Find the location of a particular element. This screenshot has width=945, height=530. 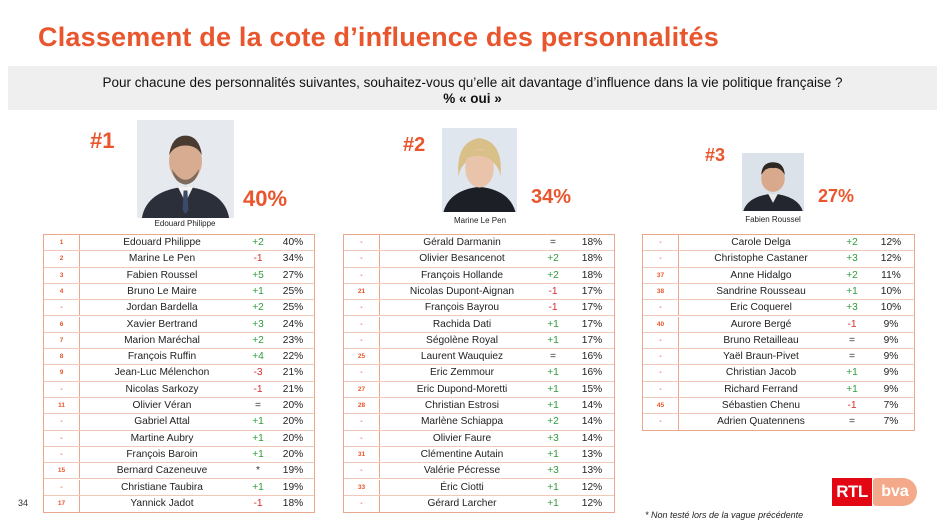

previous-rank-cell: 6 is located at coordinates (62, 324).